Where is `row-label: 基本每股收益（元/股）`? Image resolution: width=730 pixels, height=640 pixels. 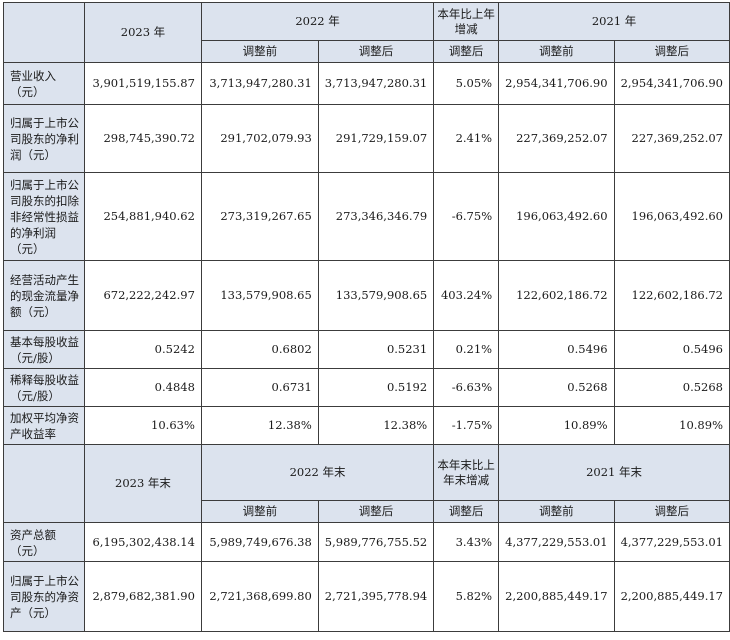
row-label: 基本每股收益（元/股） is located at coordinates (44, 349).